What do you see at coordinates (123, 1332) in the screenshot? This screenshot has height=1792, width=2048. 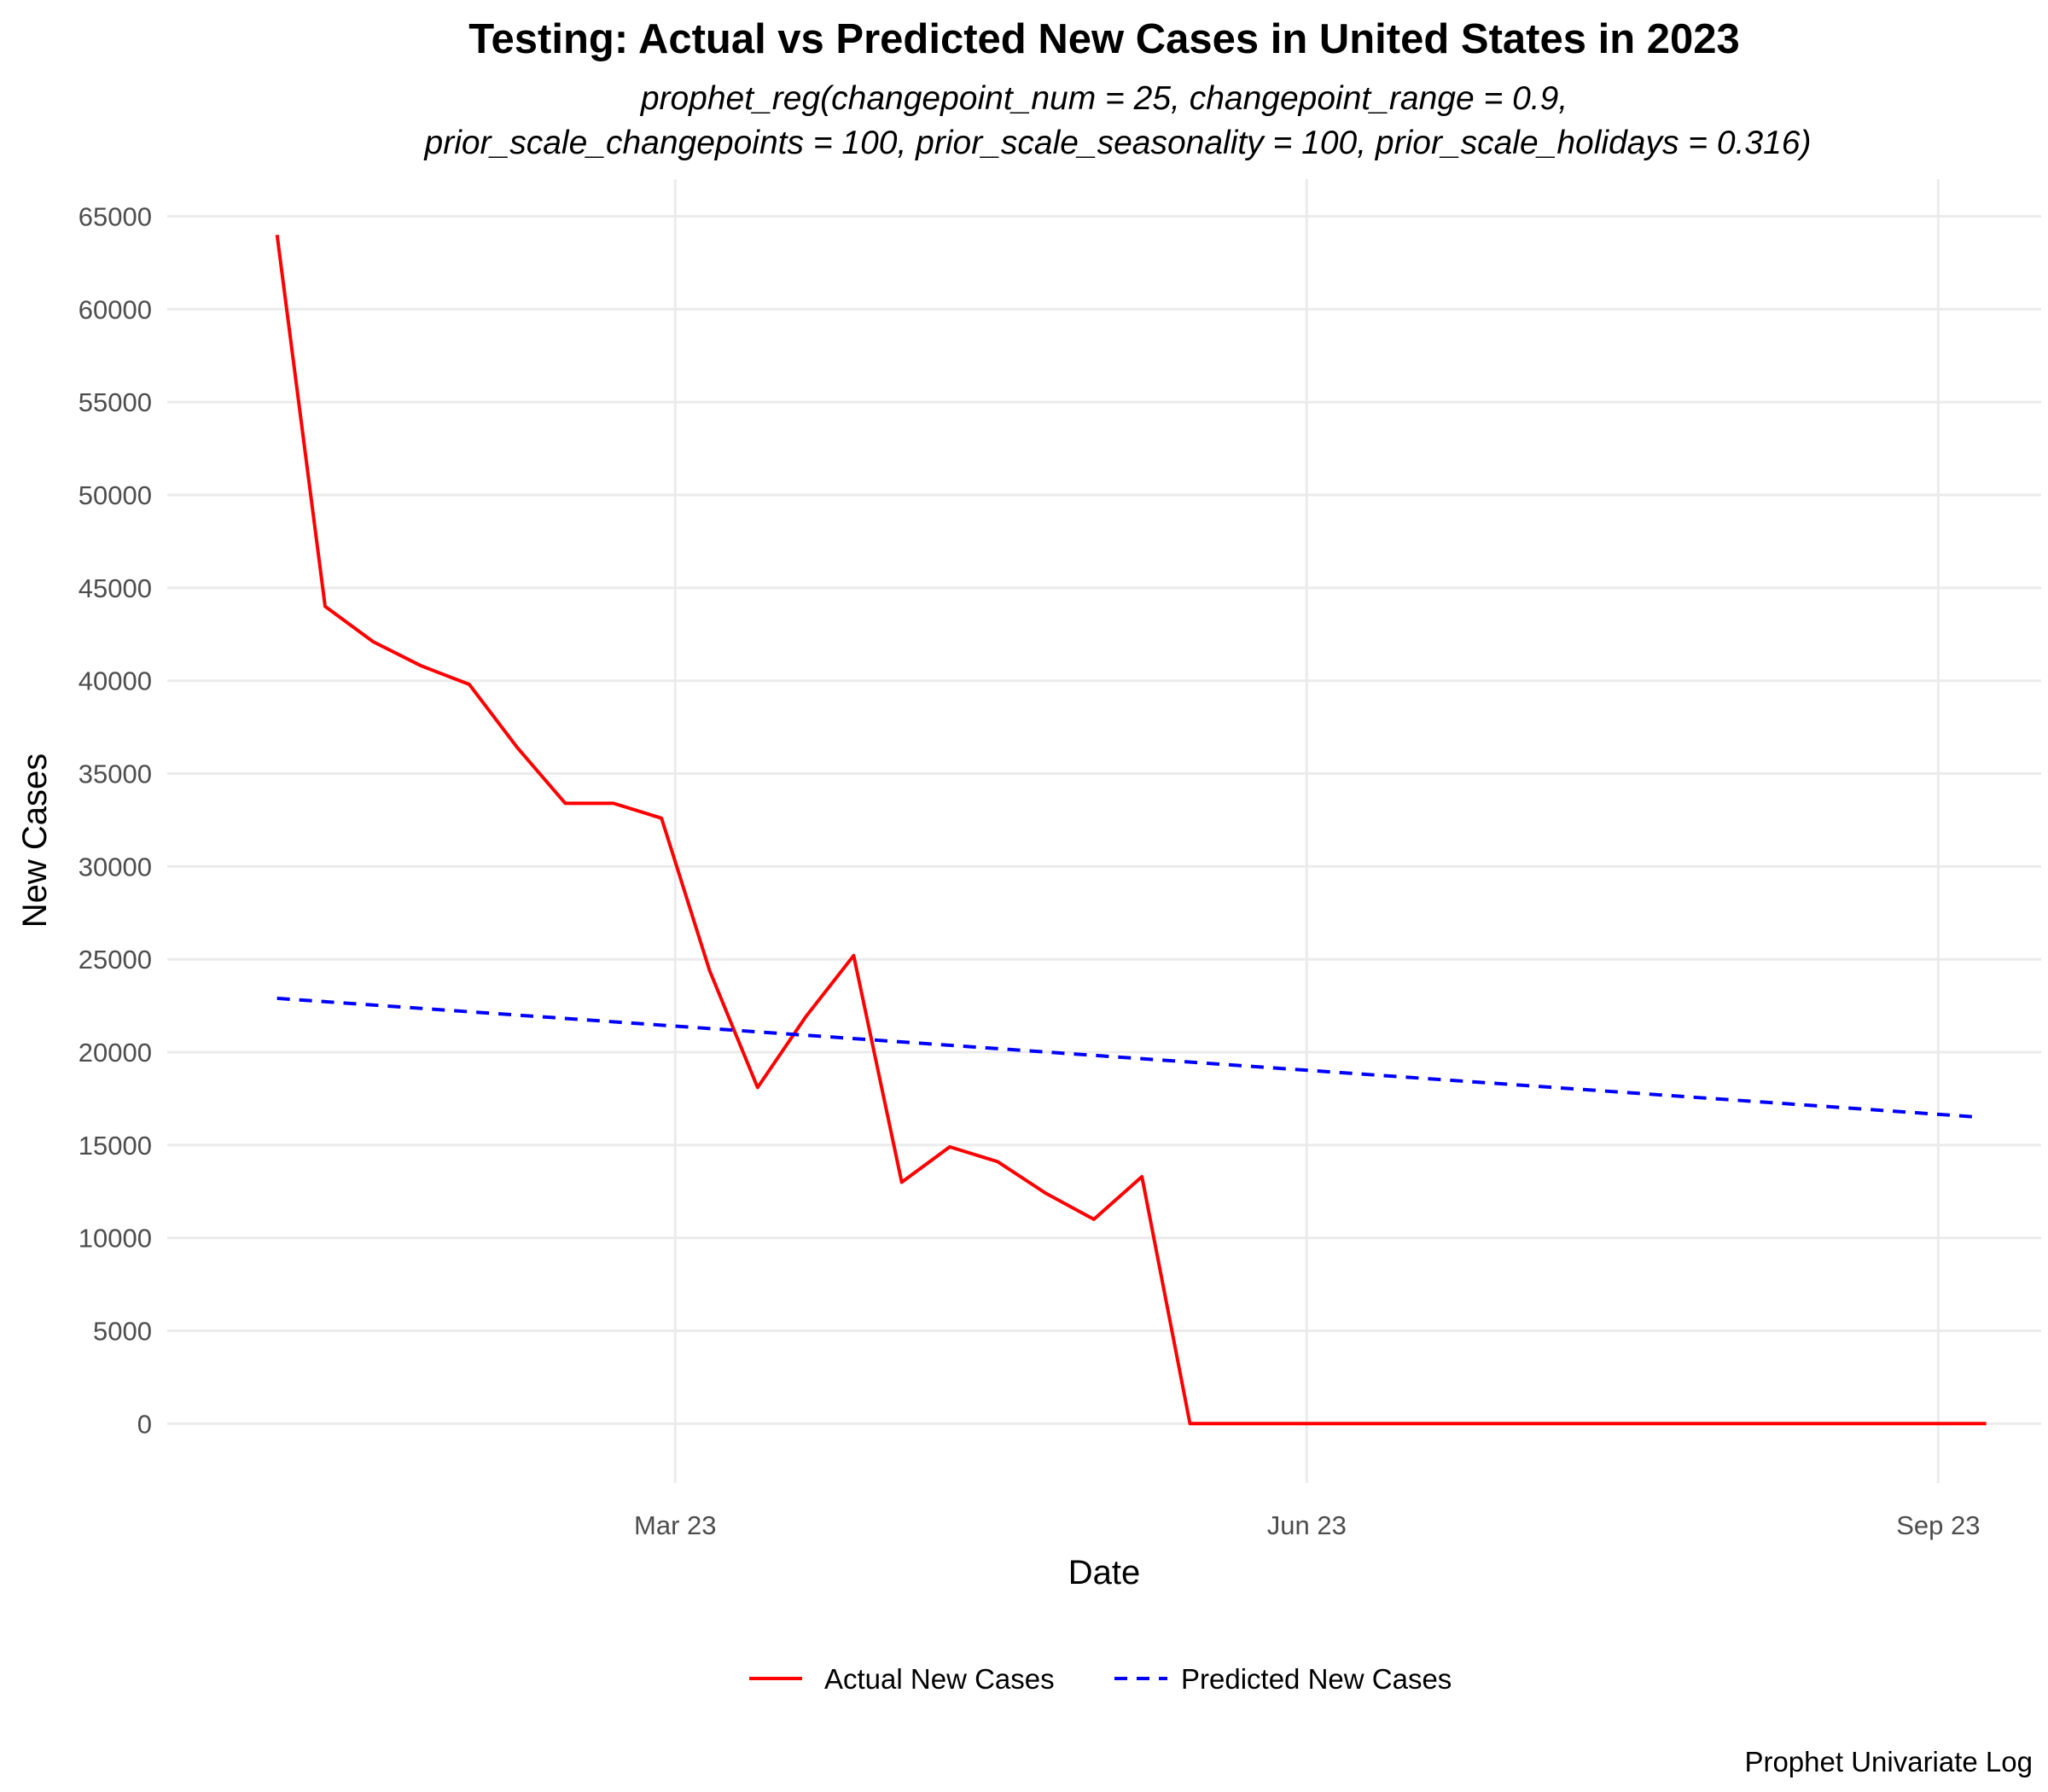 I see `y-tick-label: 5000` at bounding box center [123, 1332].